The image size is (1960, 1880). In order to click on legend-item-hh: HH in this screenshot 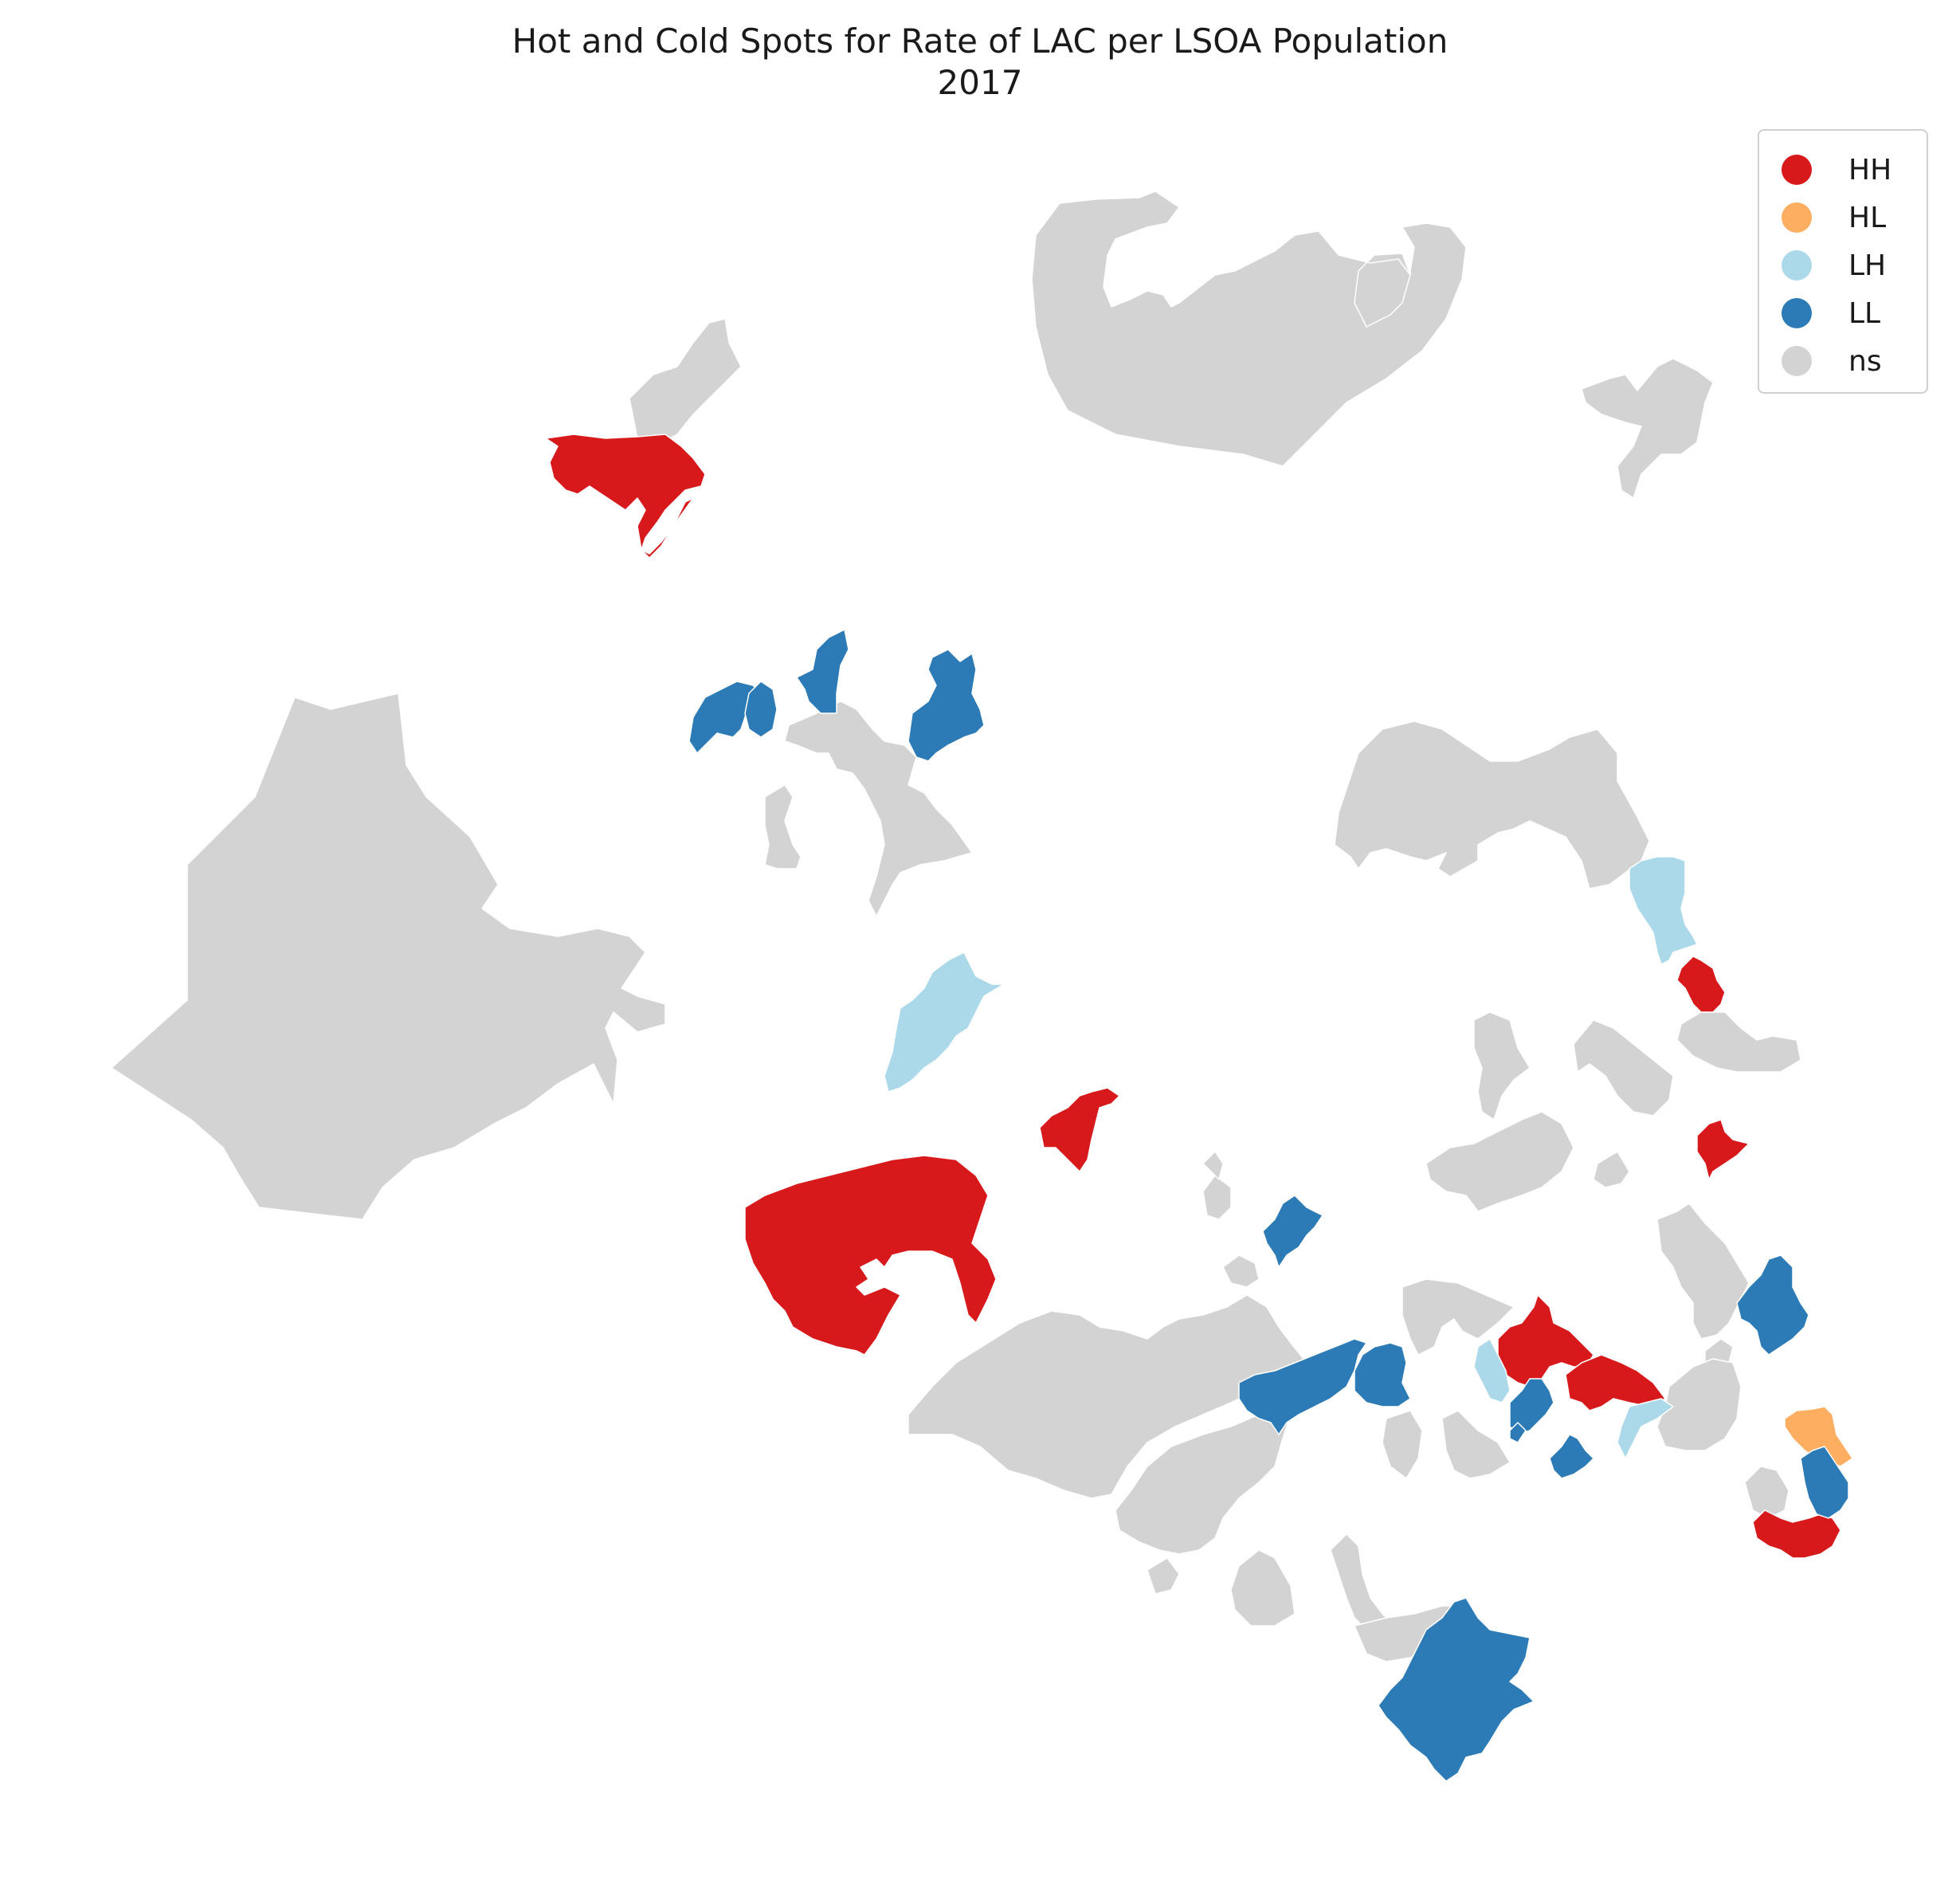, I will do `click(1836, 170)`.